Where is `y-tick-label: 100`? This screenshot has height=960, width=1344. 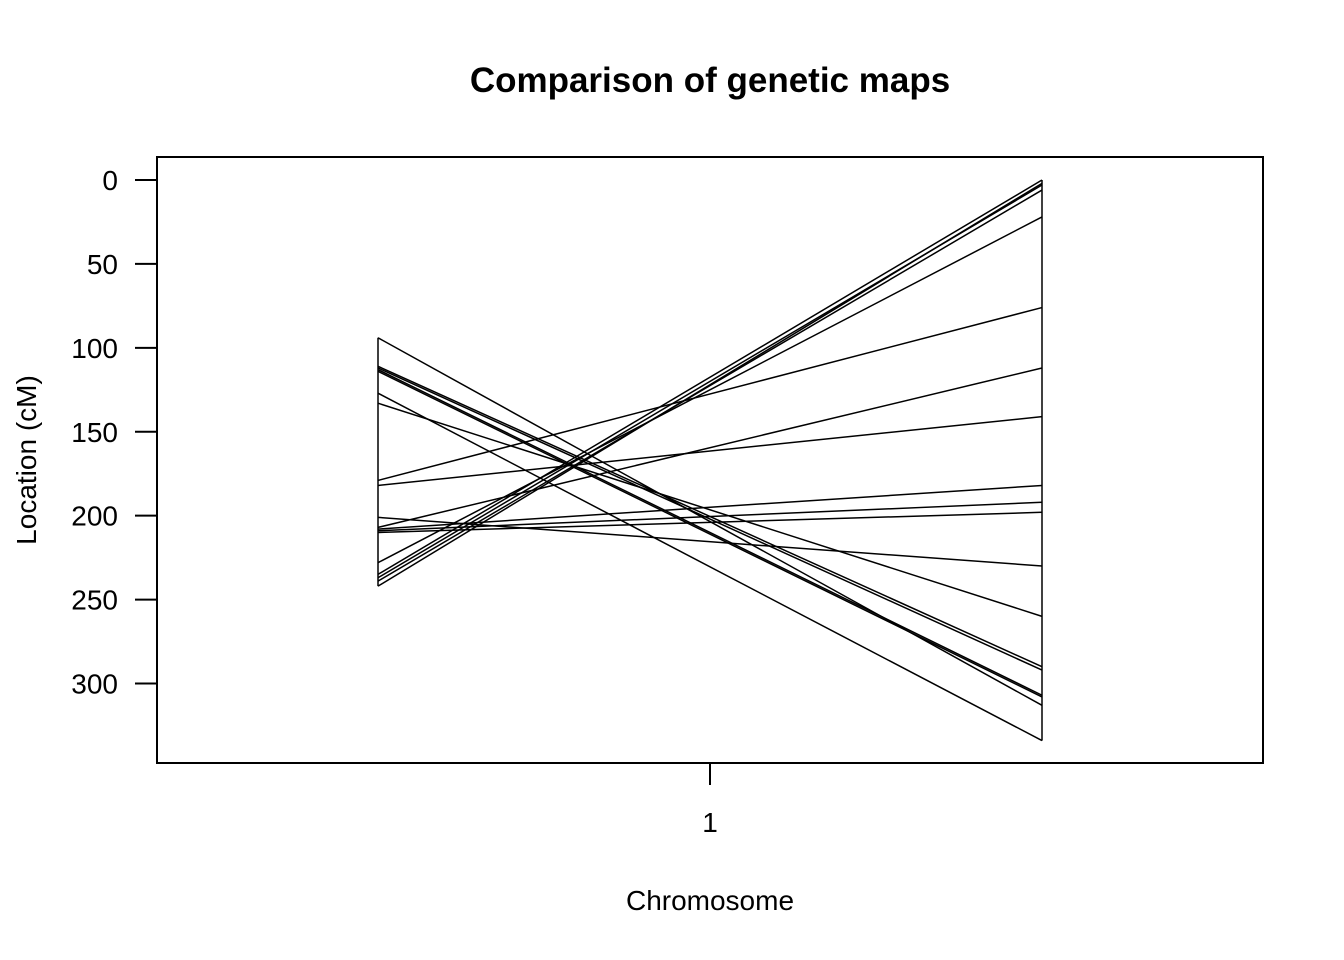 y-tick-label: 100 is located at coordinates (94, 348).